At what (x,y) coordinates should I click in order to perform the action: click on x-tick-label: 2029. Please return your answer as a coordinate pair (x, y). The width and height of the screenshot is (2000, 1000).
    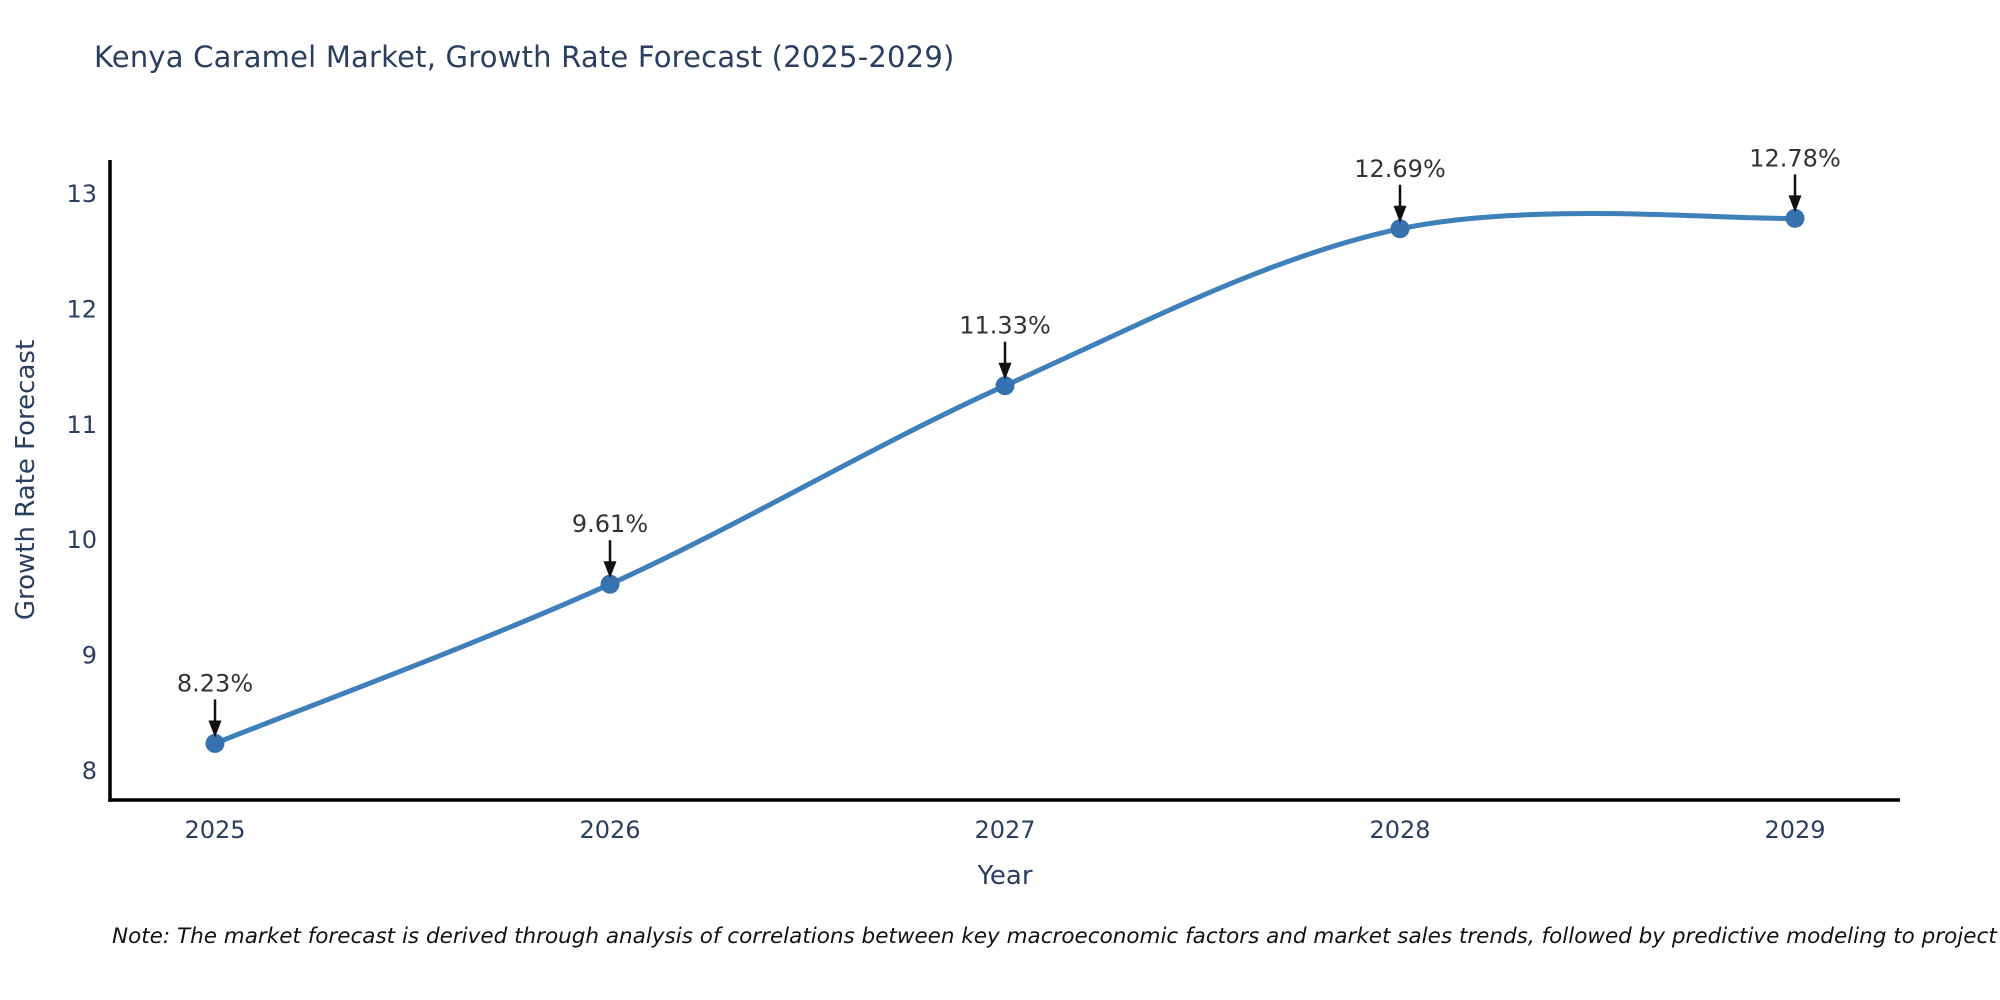
    Looking at the image, I should click on (1794, 830).